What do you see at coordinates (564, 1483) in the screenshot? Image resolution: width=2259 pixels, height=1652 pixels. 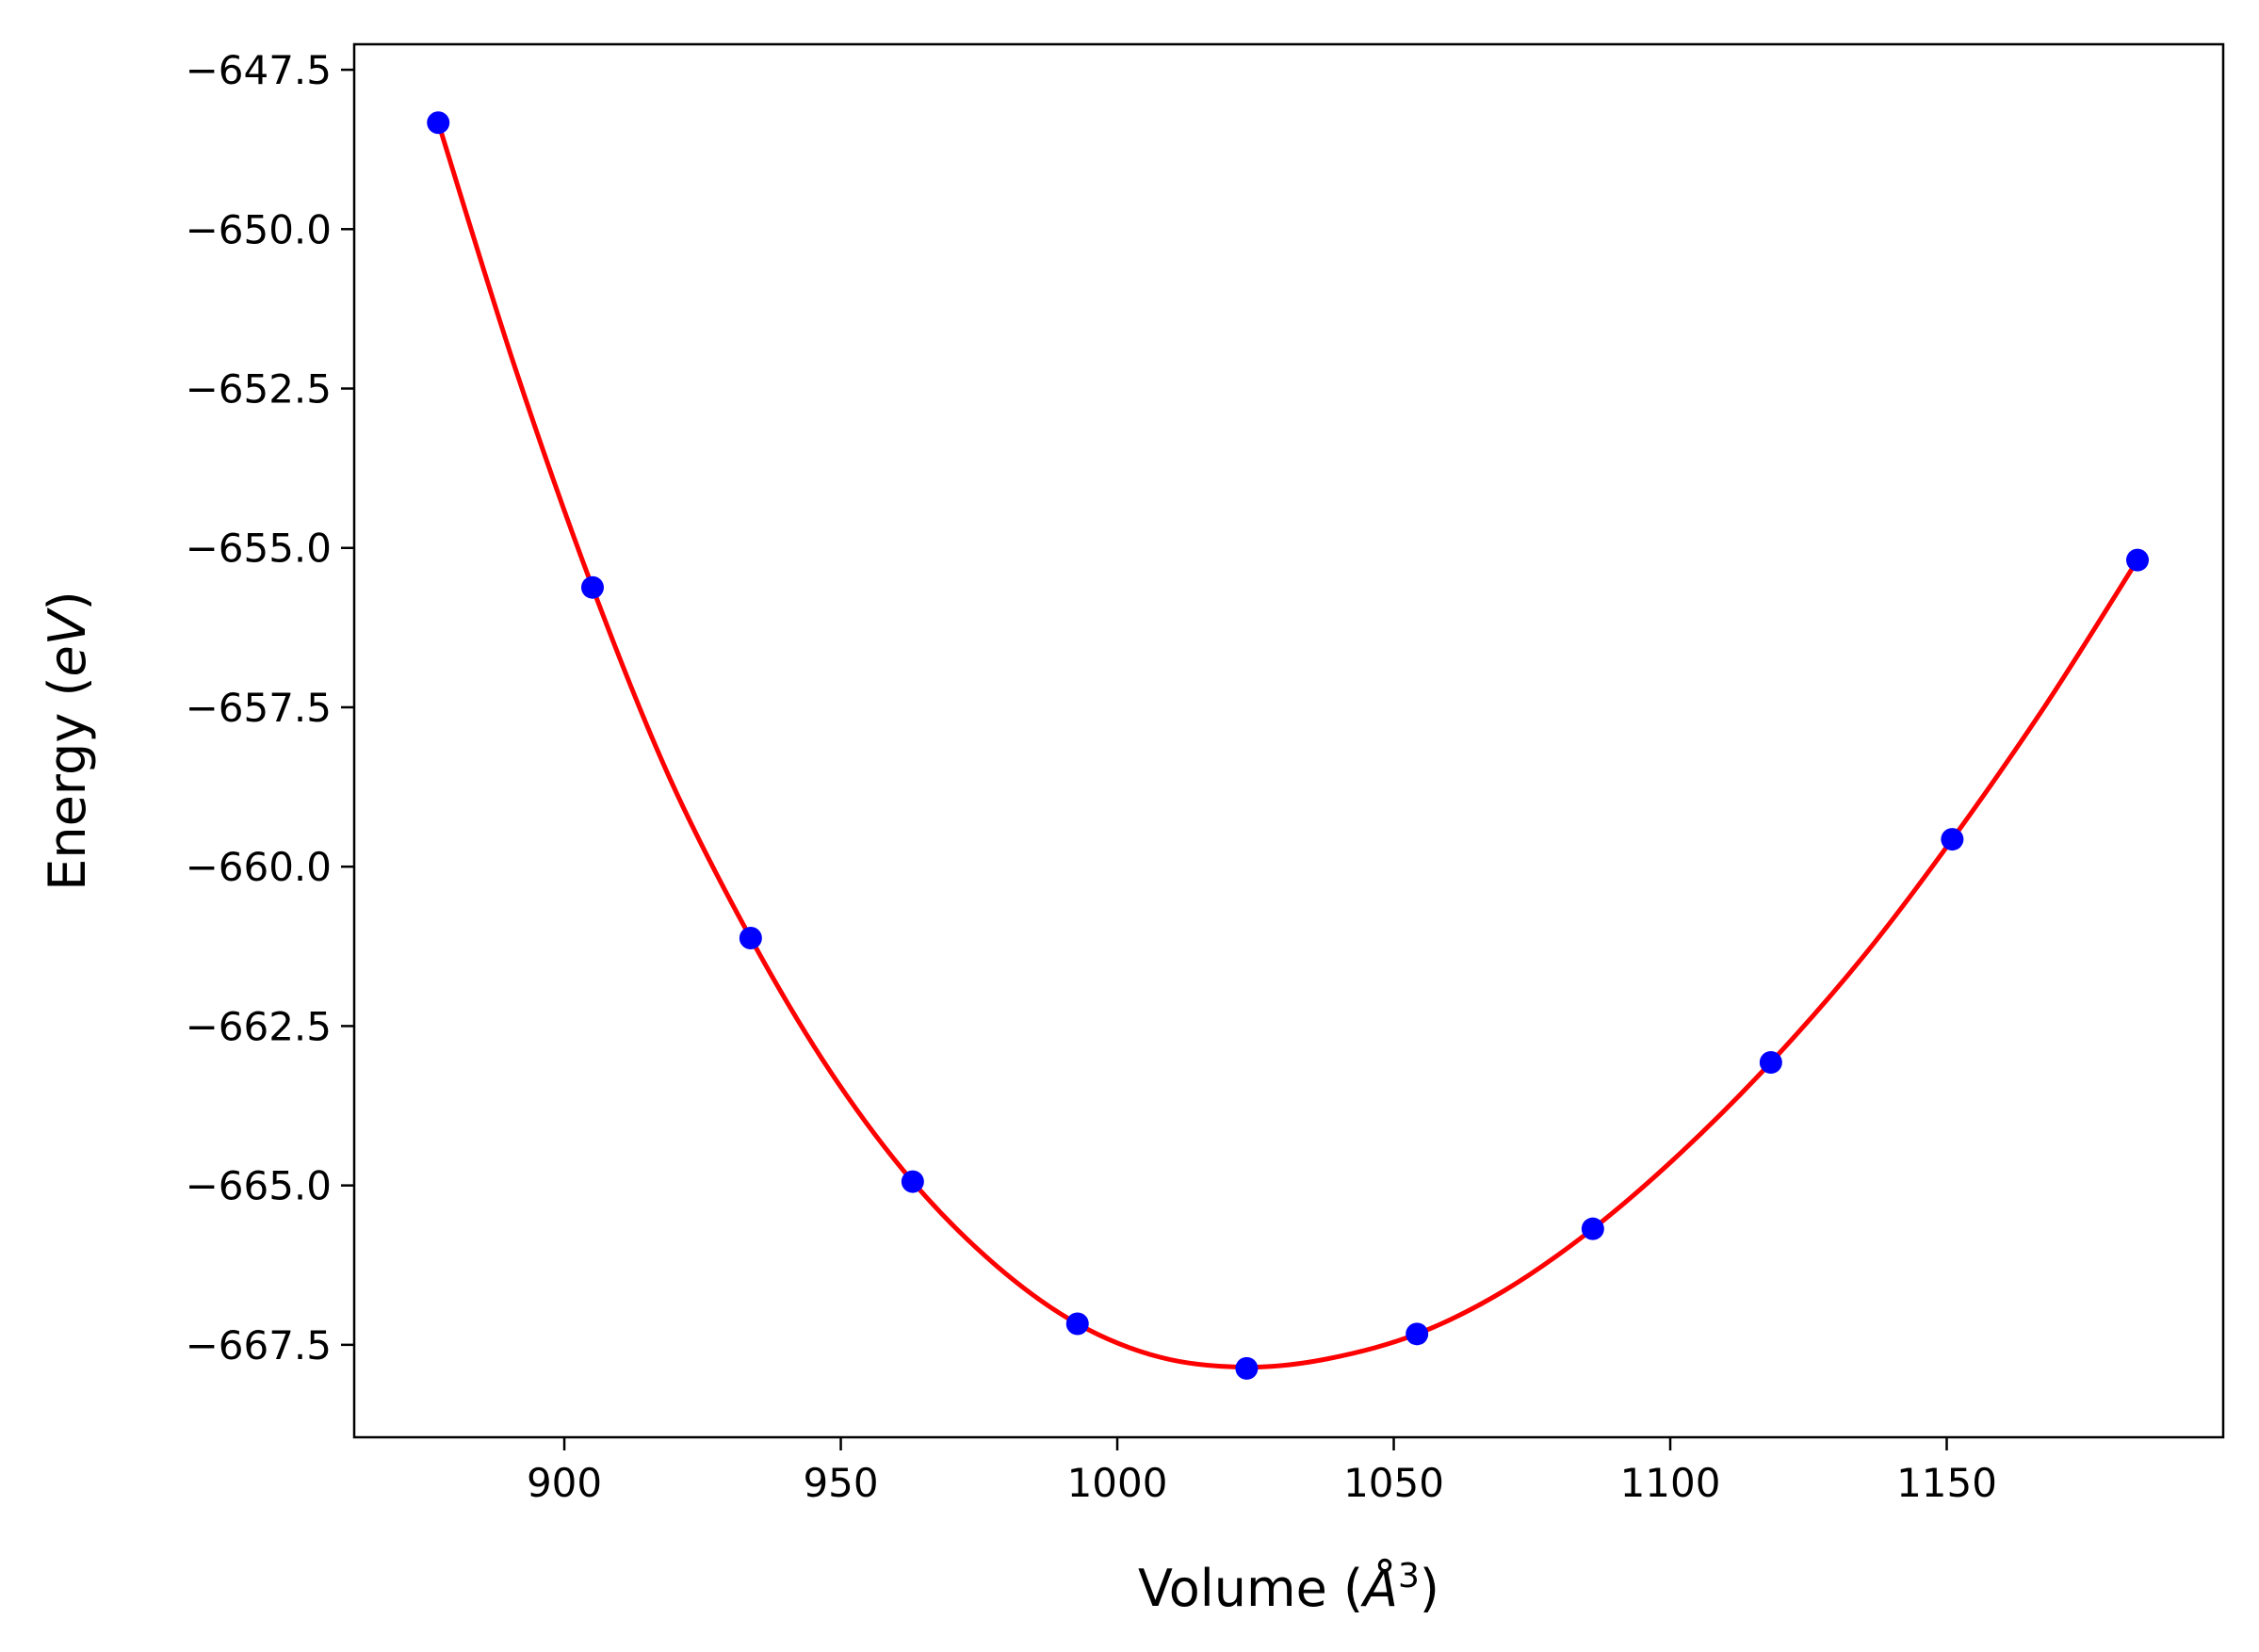 I see `x-tick-label: 900` at bounding box center [564, 1483].